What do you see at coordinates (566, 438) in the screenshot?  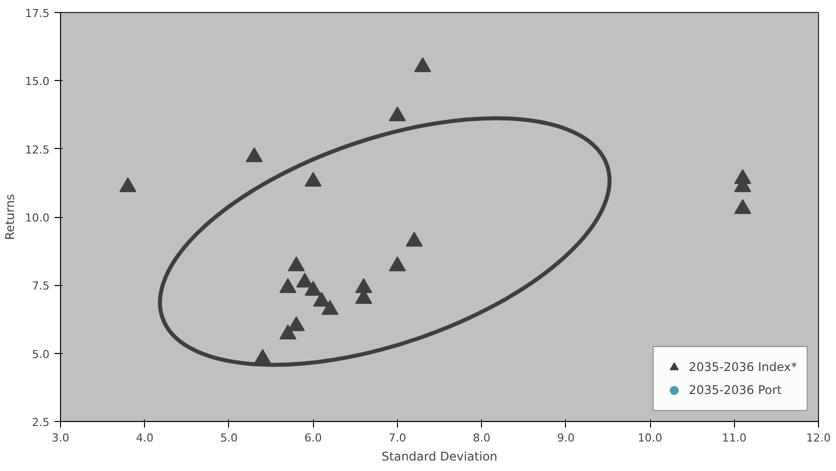 I see `x-tick-label: 9.0` at bounding box center [566, 438].